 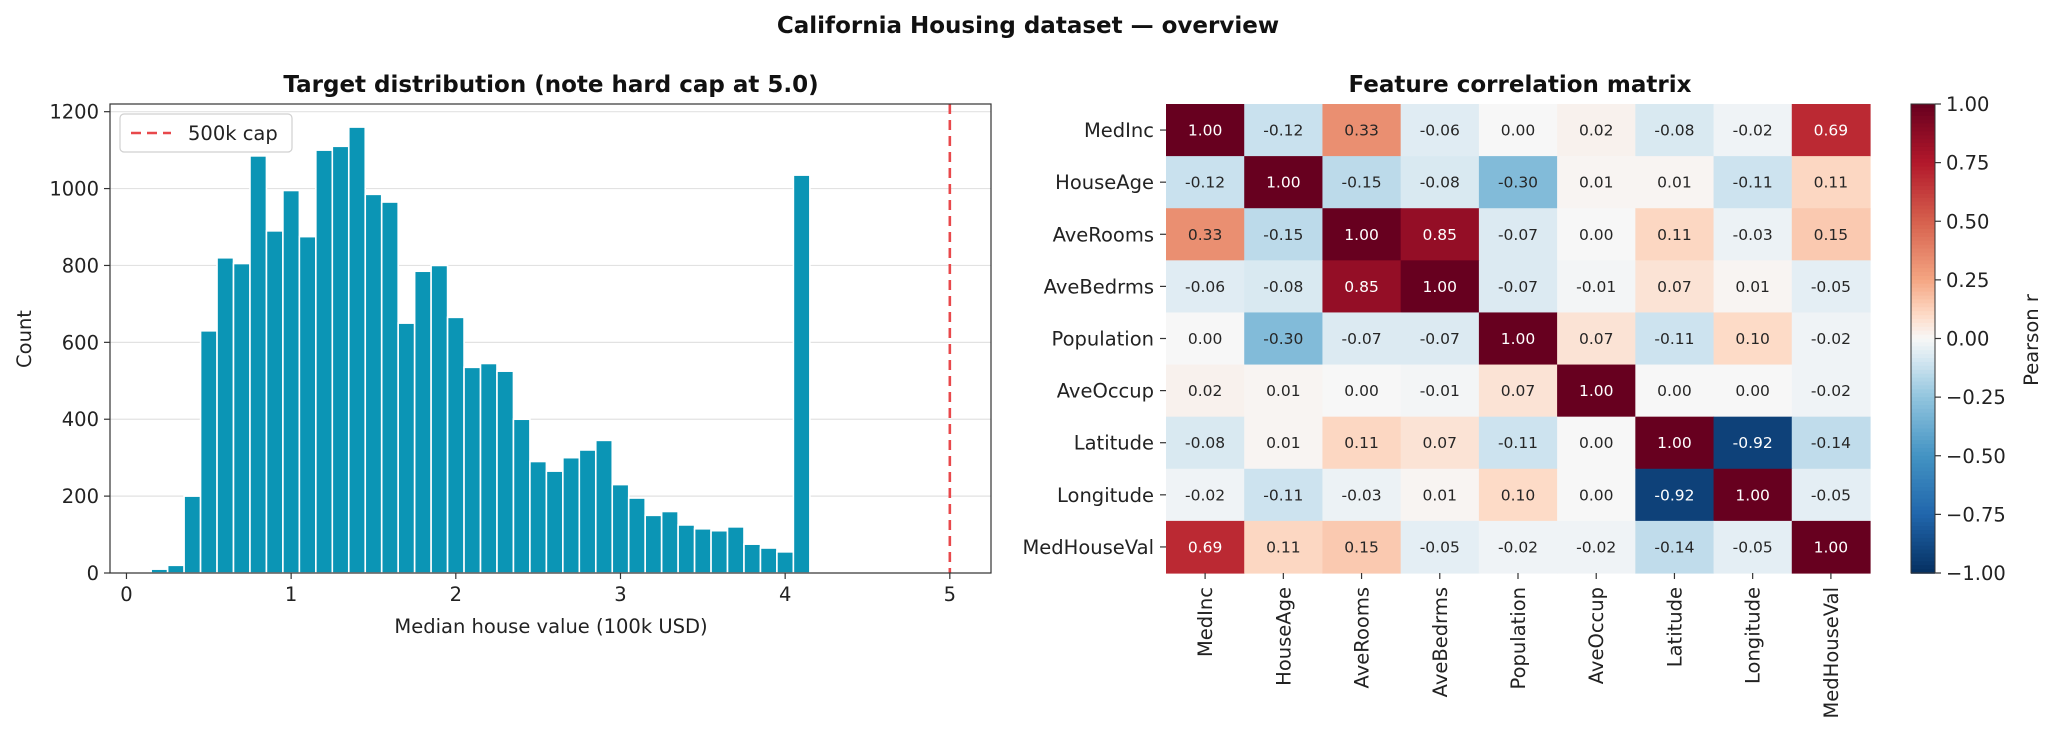 I want to click on heatmap-cell-value: -0.92, so click(x=1674, y=495).